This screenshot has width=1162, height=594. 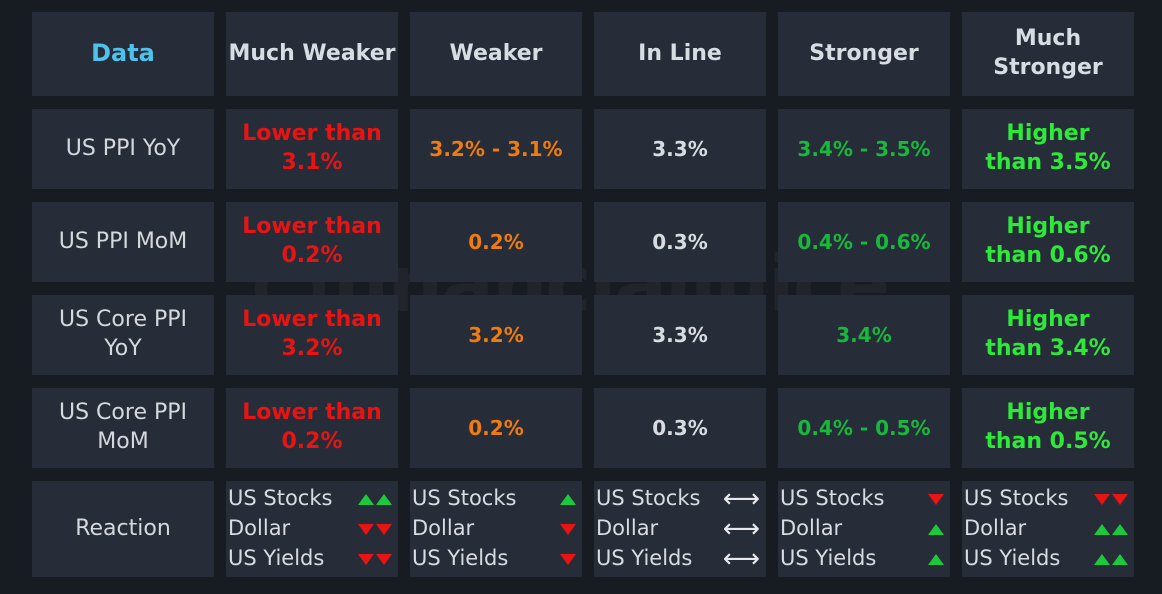 What do you see at coordinates (123, 335) in the screenshot?
I see `row-label-us-core-ppi-yoy: US Core PPI YoY` at bounding box center [123, 335].